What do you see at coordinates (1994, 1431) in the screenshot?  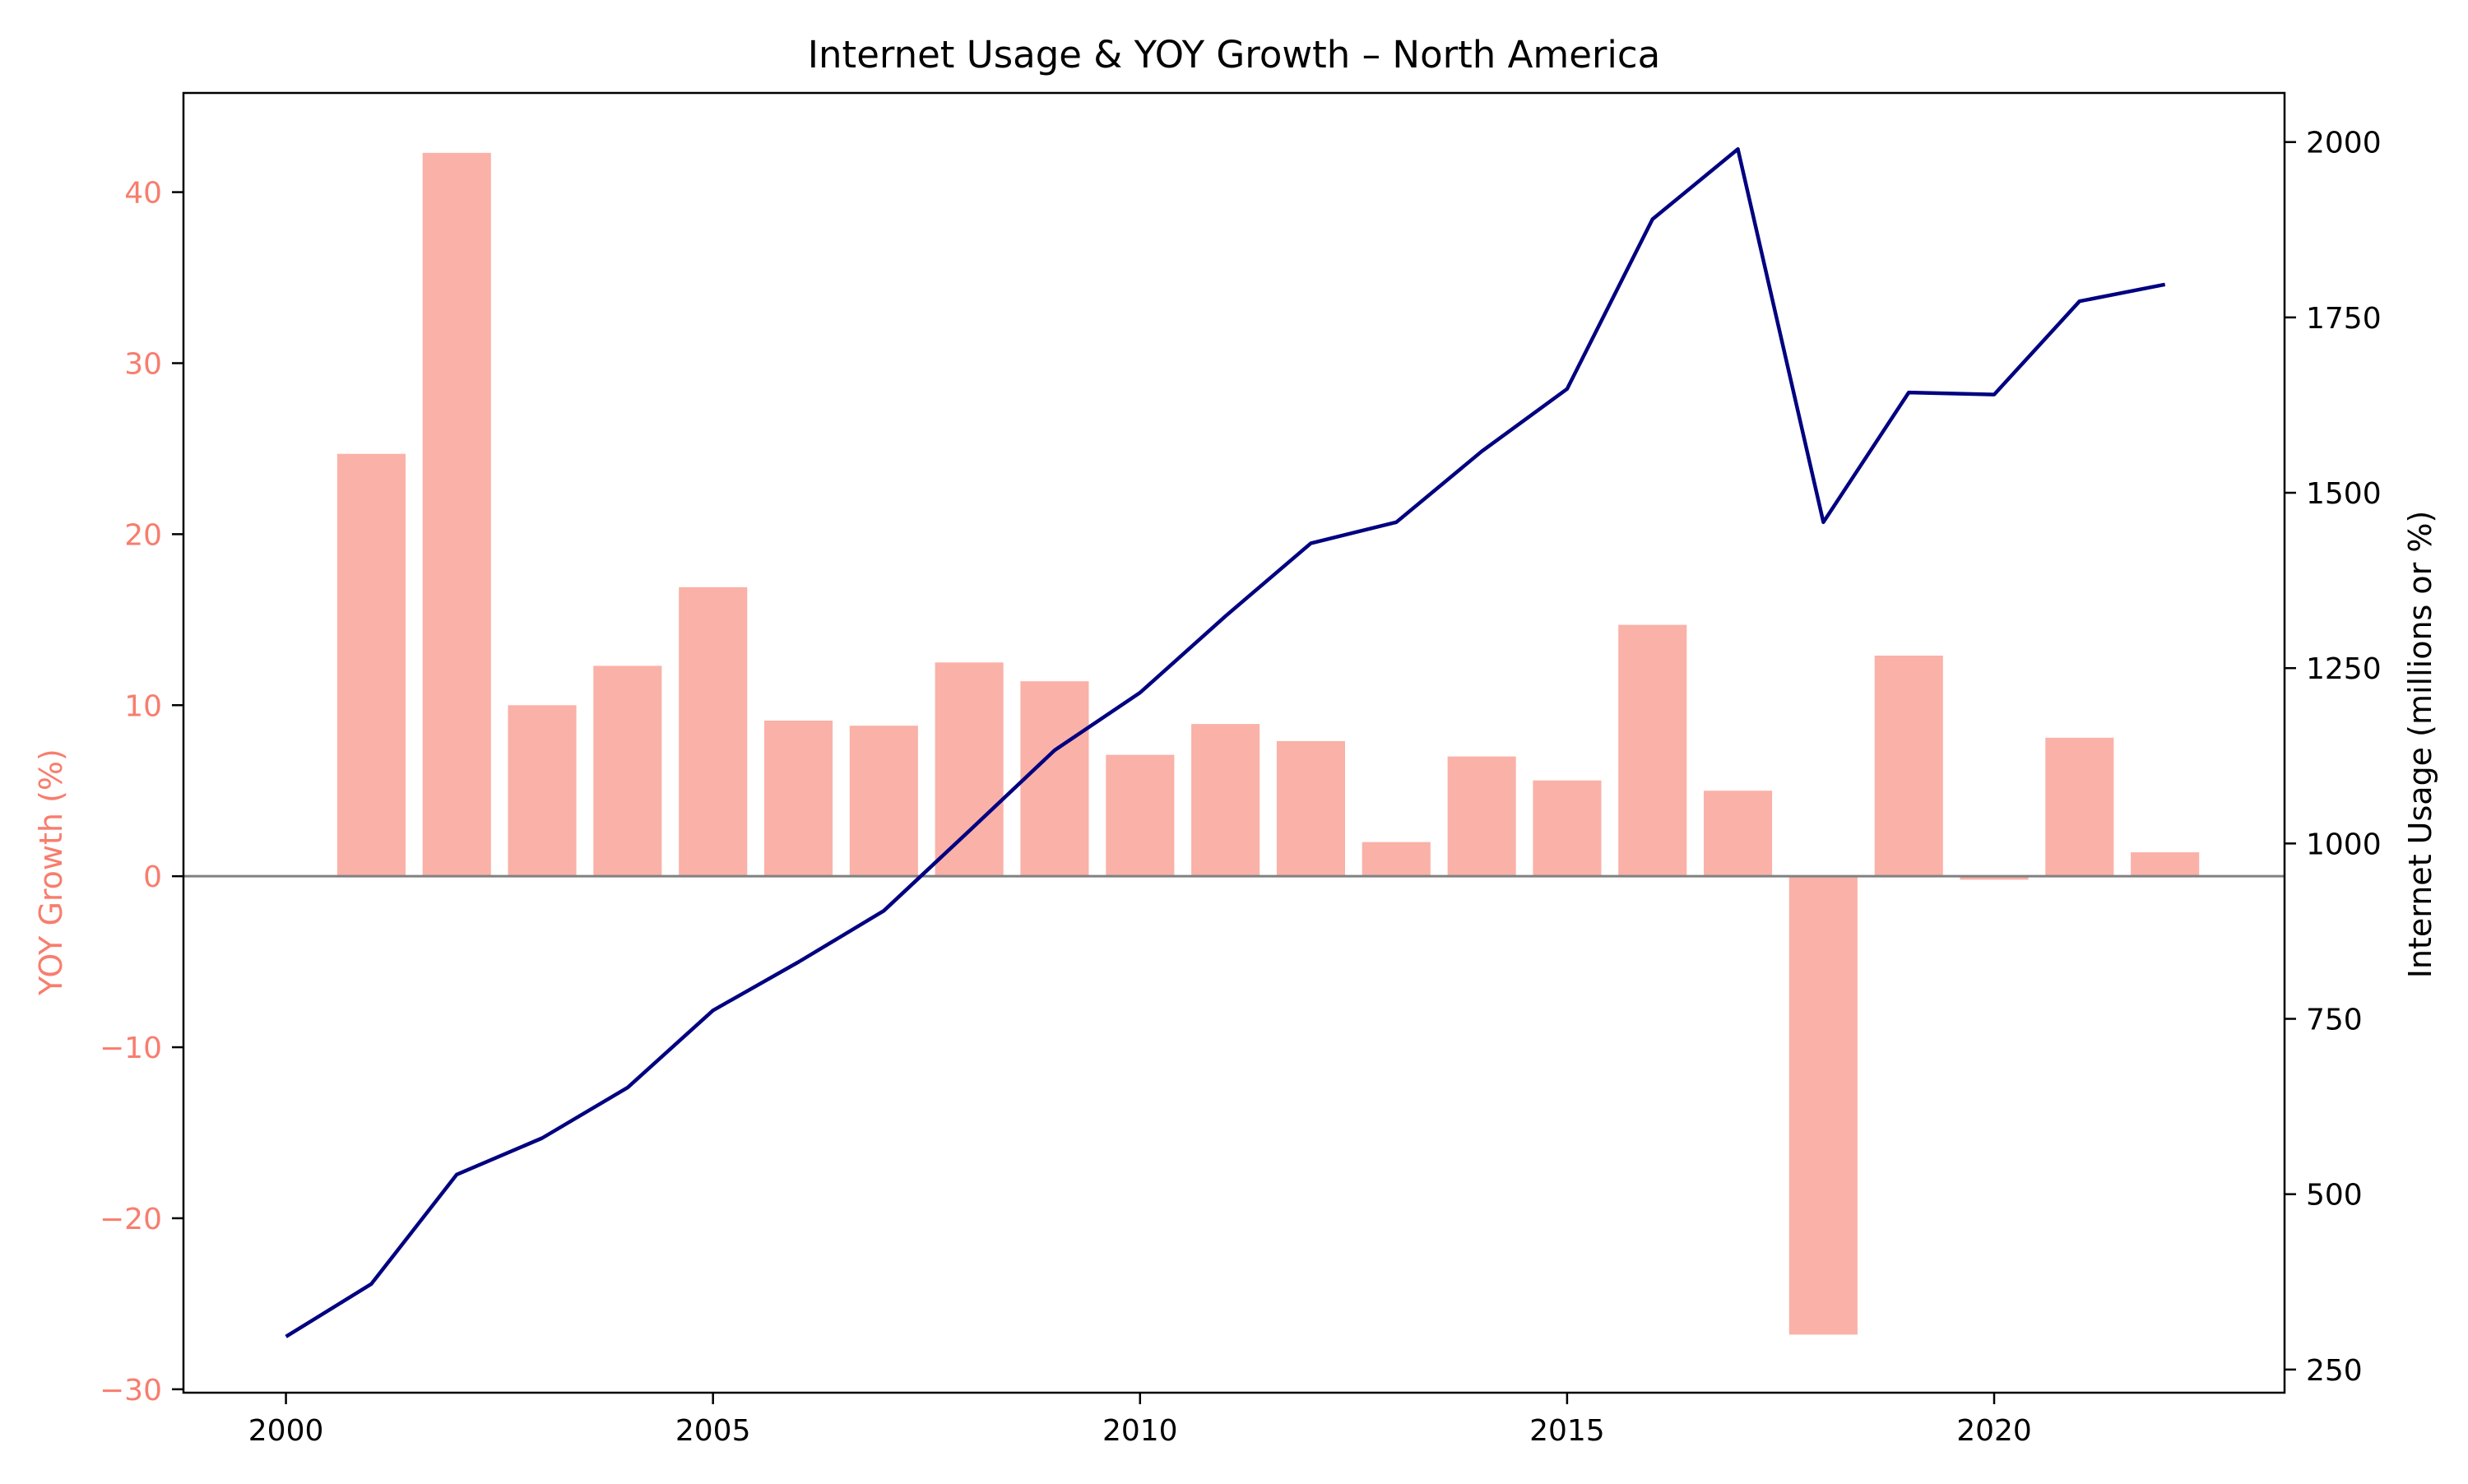 I see `x-tick-label: 2020` at bounding box center [1994, 1431].